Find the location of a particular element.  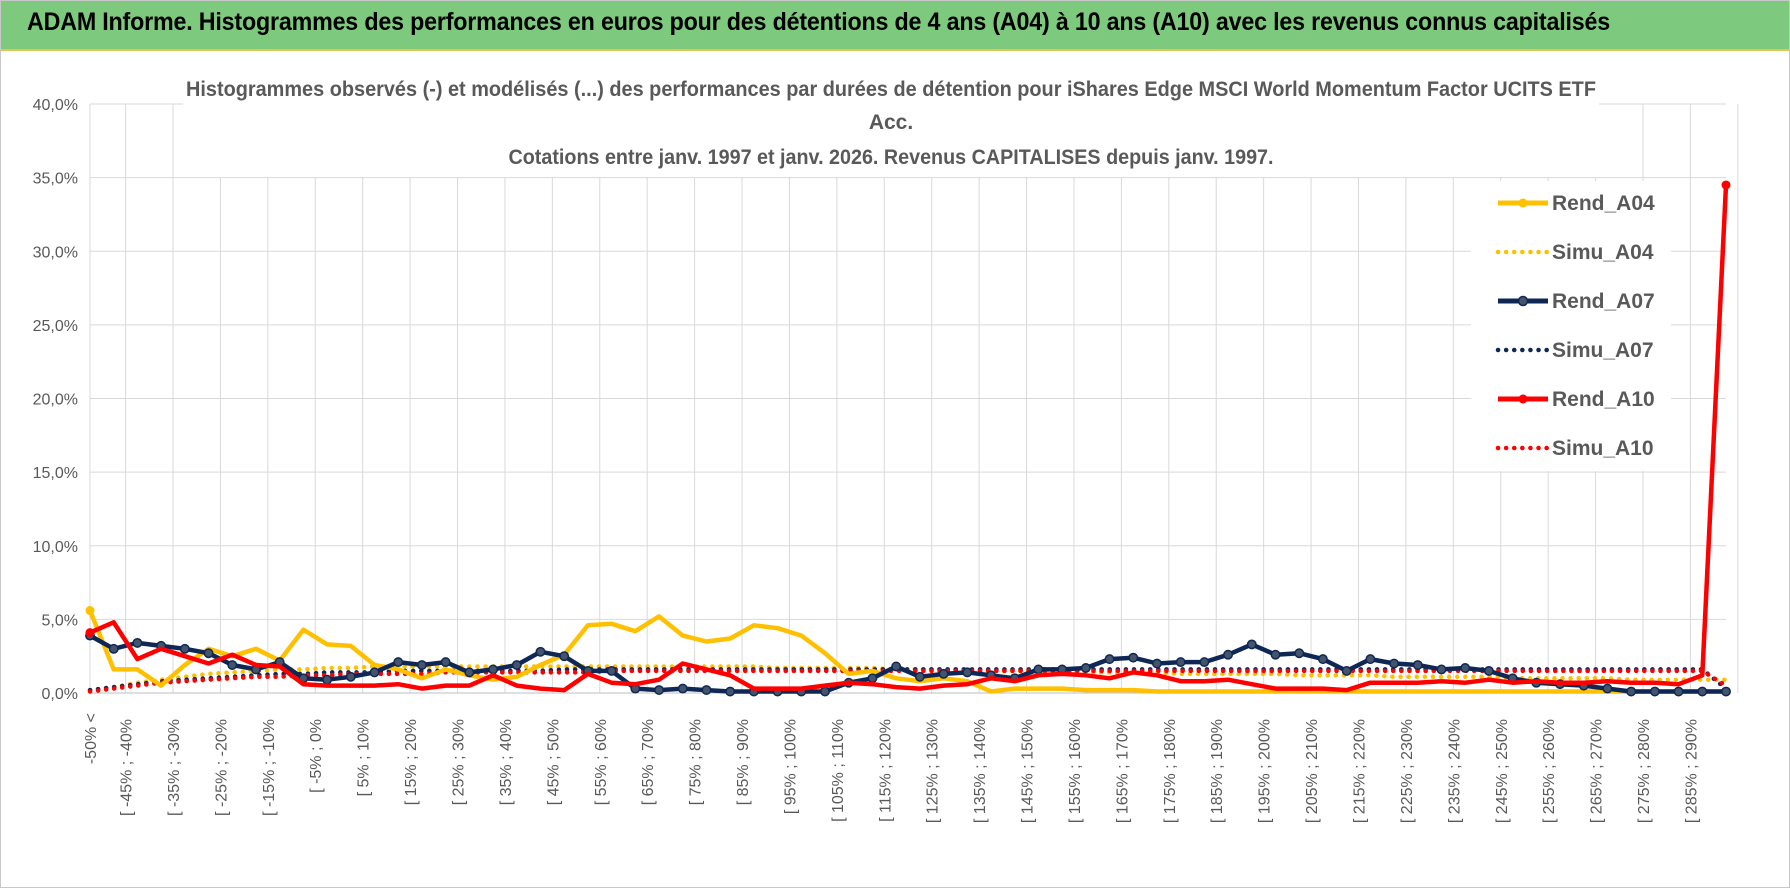

y-tick-label: 5,0% is located at coordinates (60, 620).